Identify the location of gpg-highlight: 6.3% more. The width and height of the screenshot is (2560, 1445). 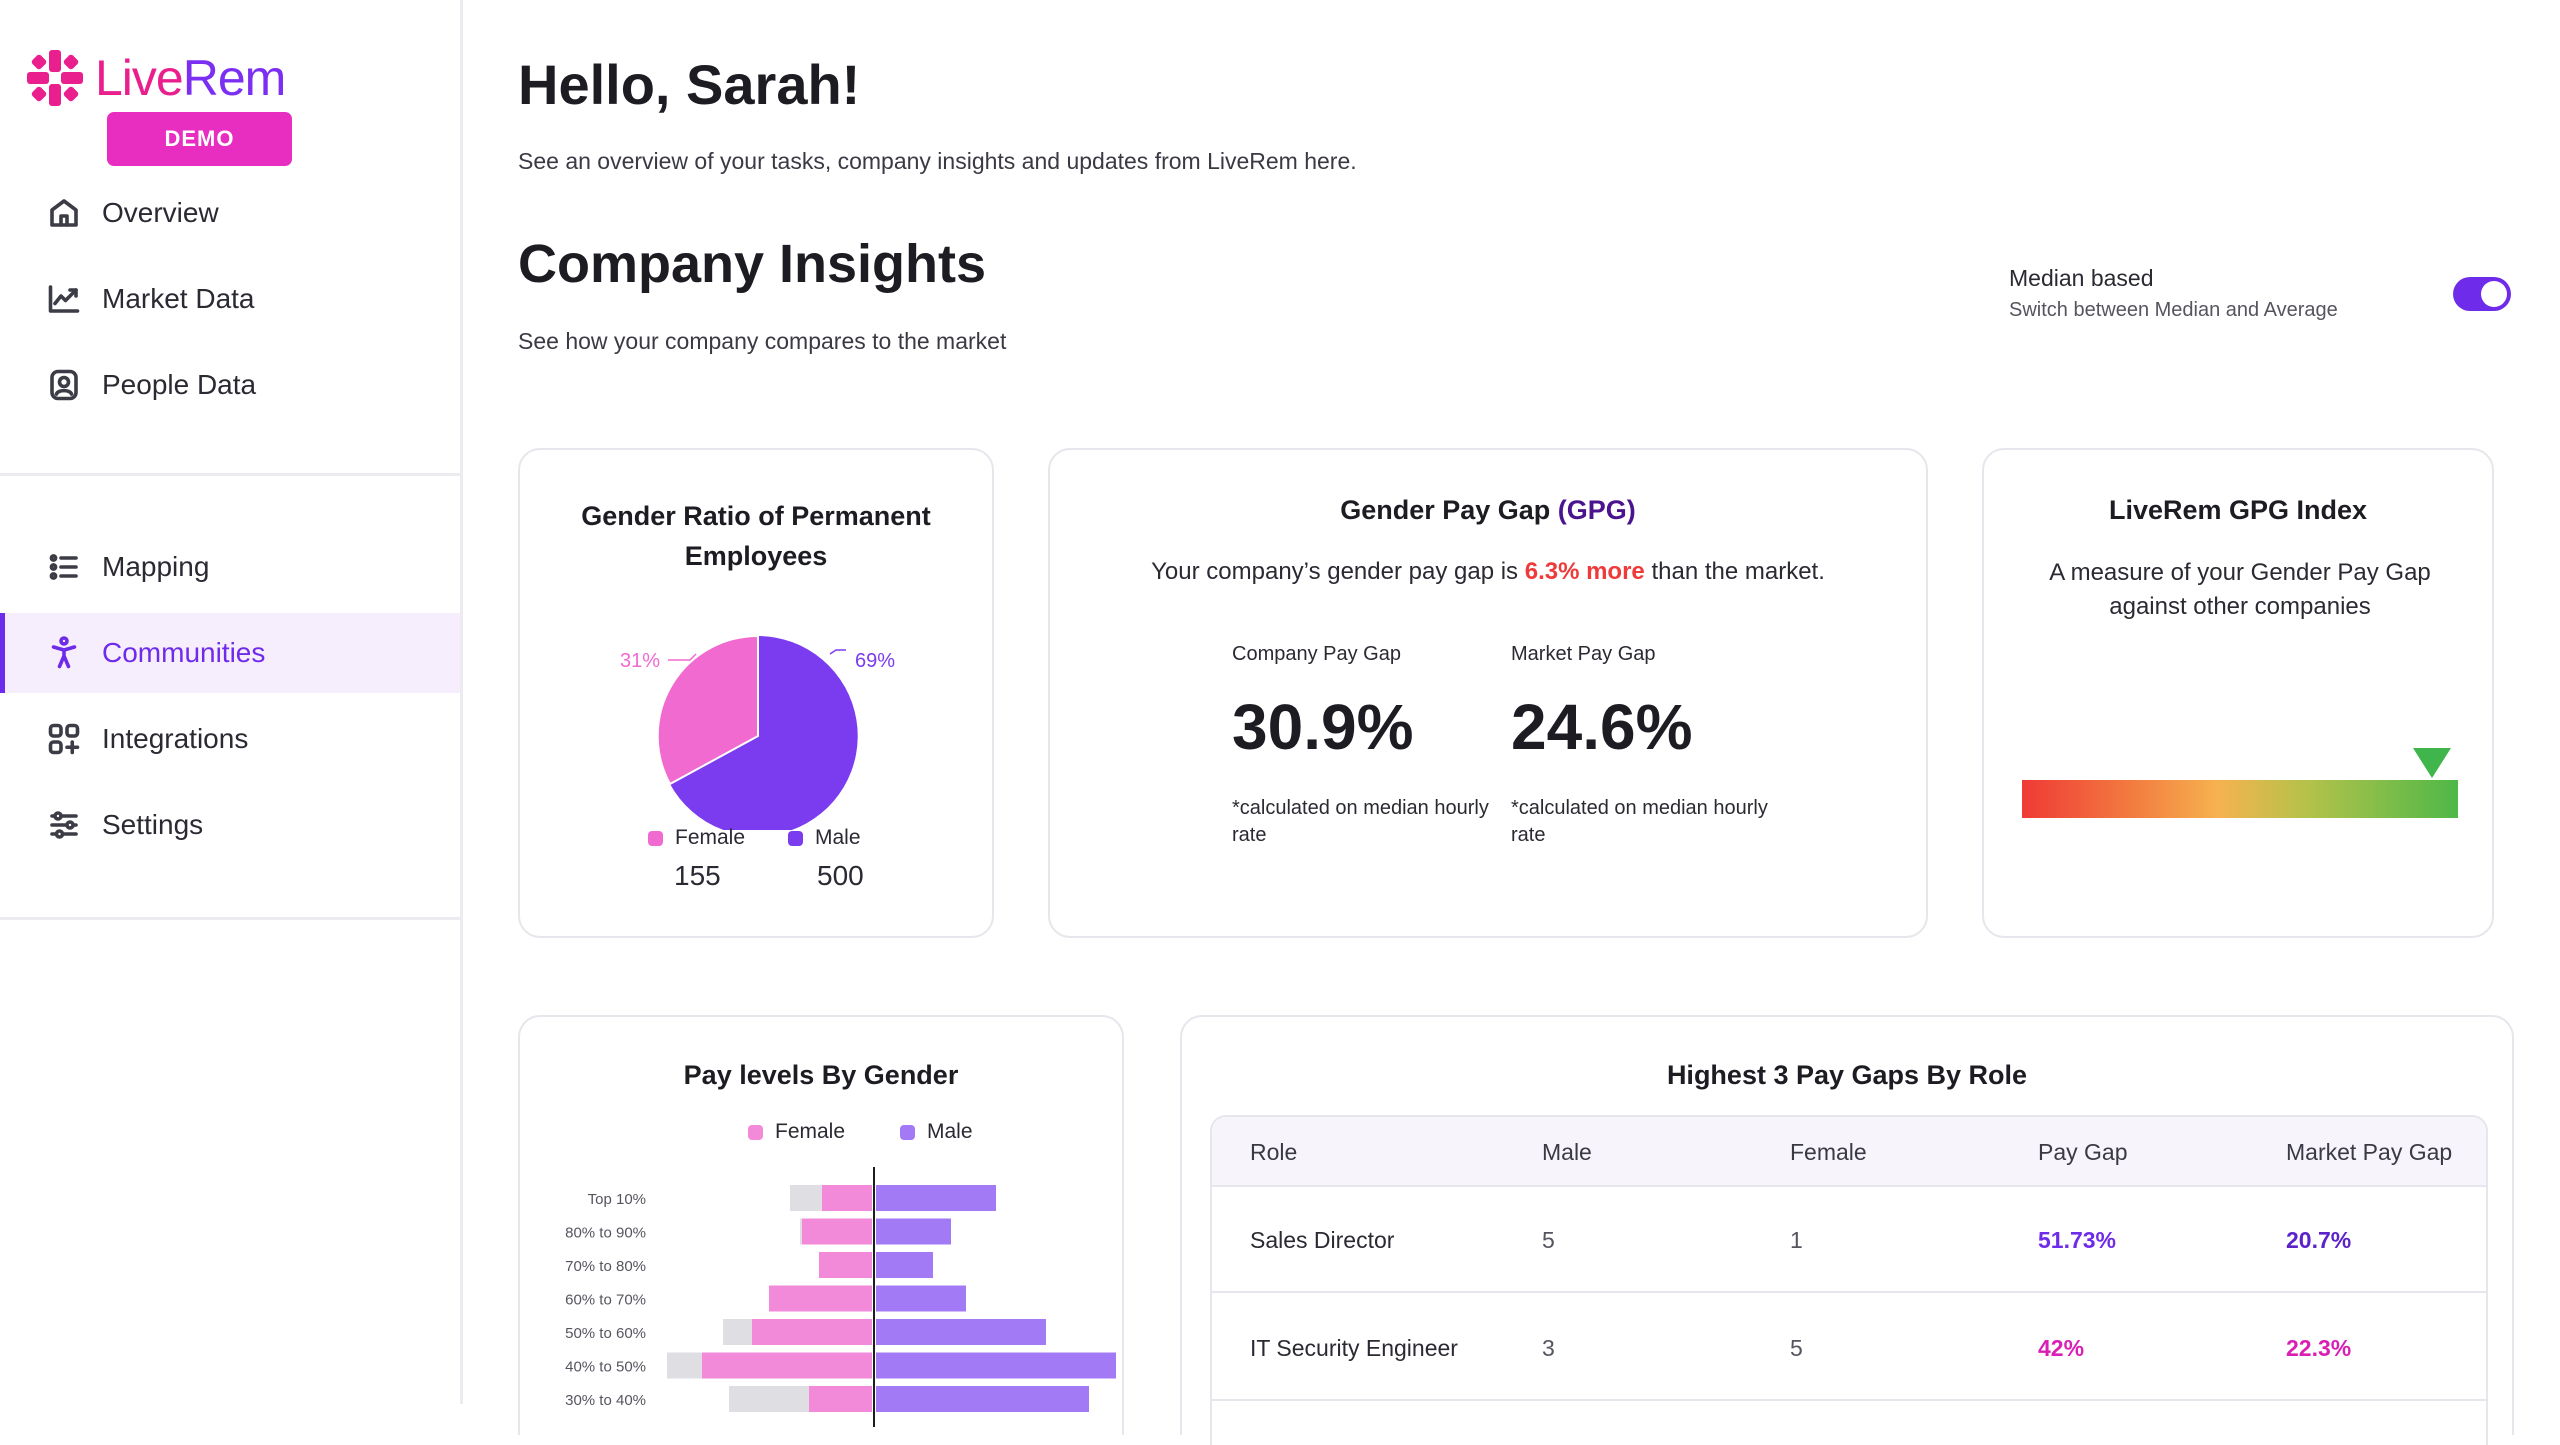
(1584, 571).